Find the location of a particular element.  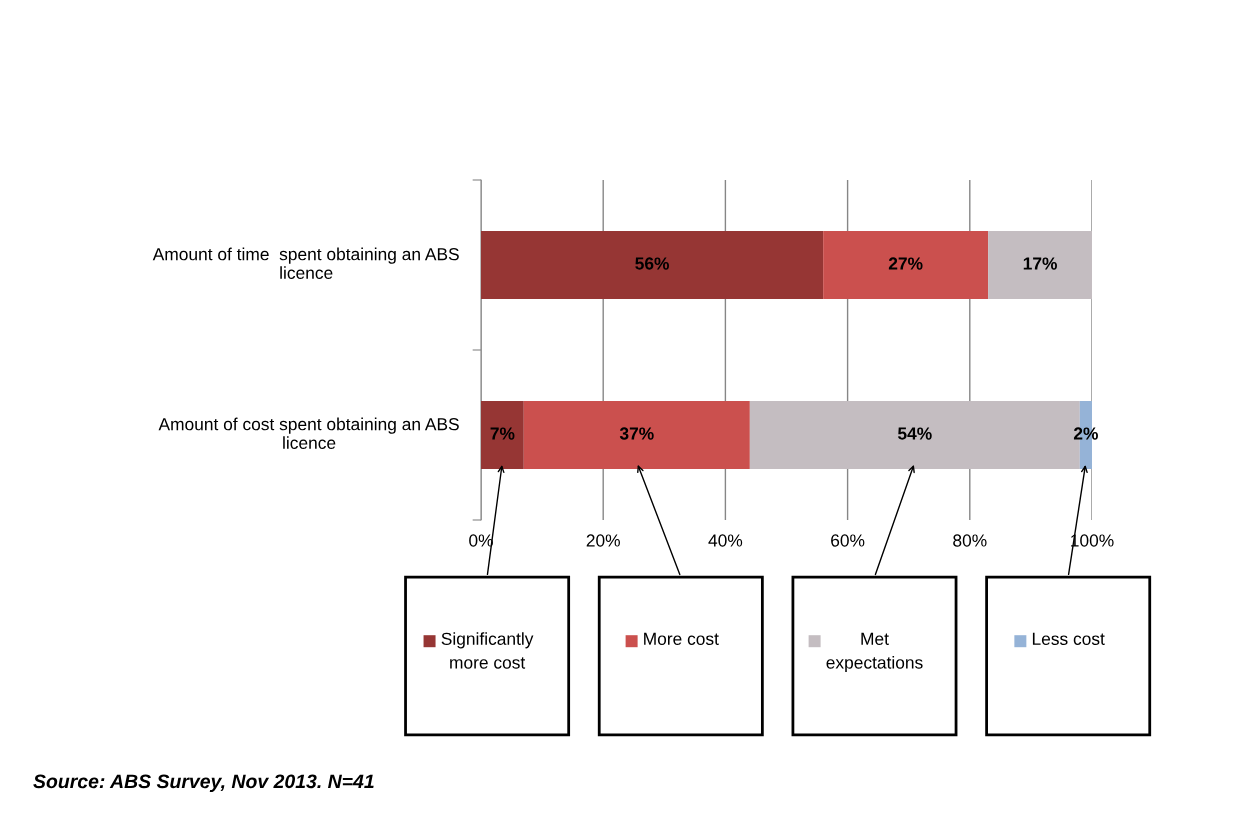

source-note: Source: ABS Survey, Nov 2013. N=41 is located at coordinates (203, 783).